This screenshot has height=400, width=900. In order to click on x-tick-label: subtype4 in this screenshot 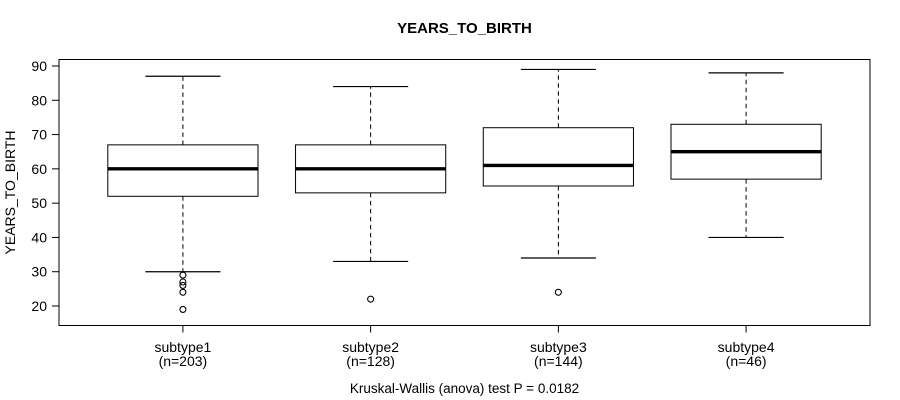, I will do `click(746, 347)`.